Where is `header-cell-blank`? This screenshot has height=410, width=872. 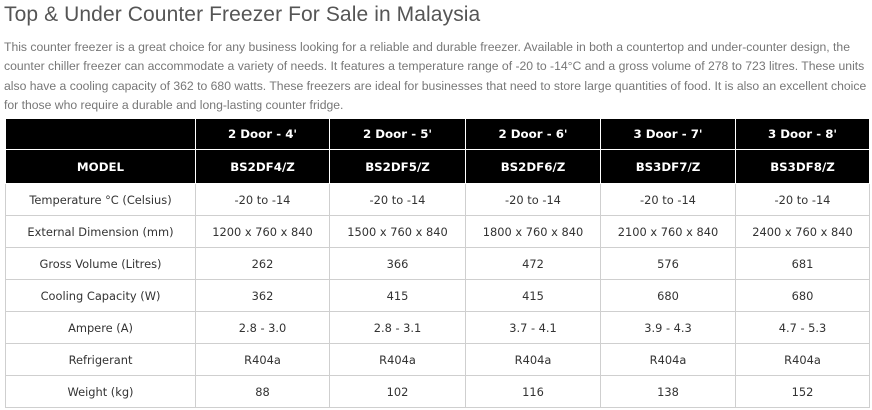 header-cell-blank is located at coordinates (100, 134).